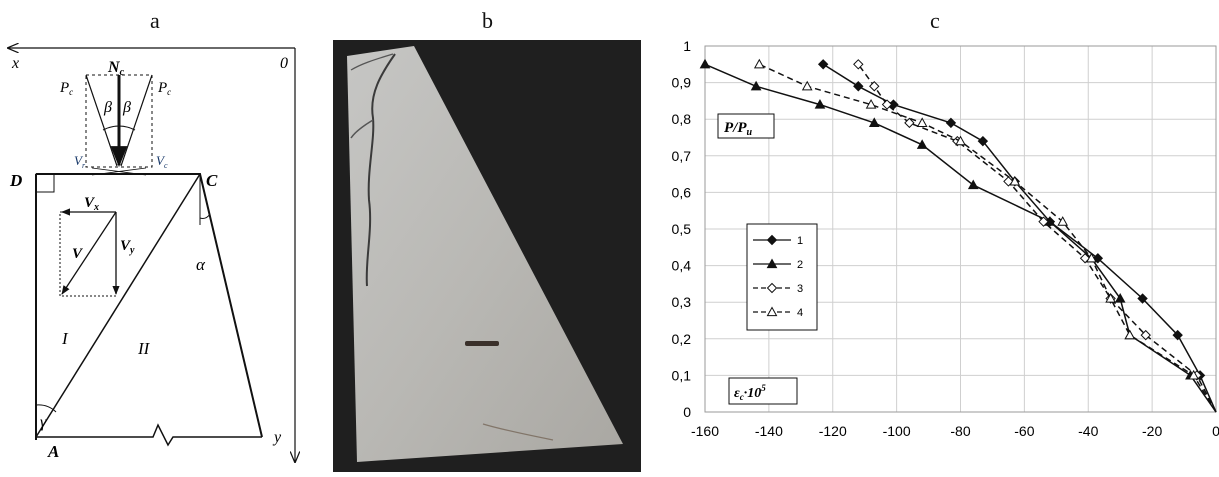  I want to click on crack-main, so click(380, 170).